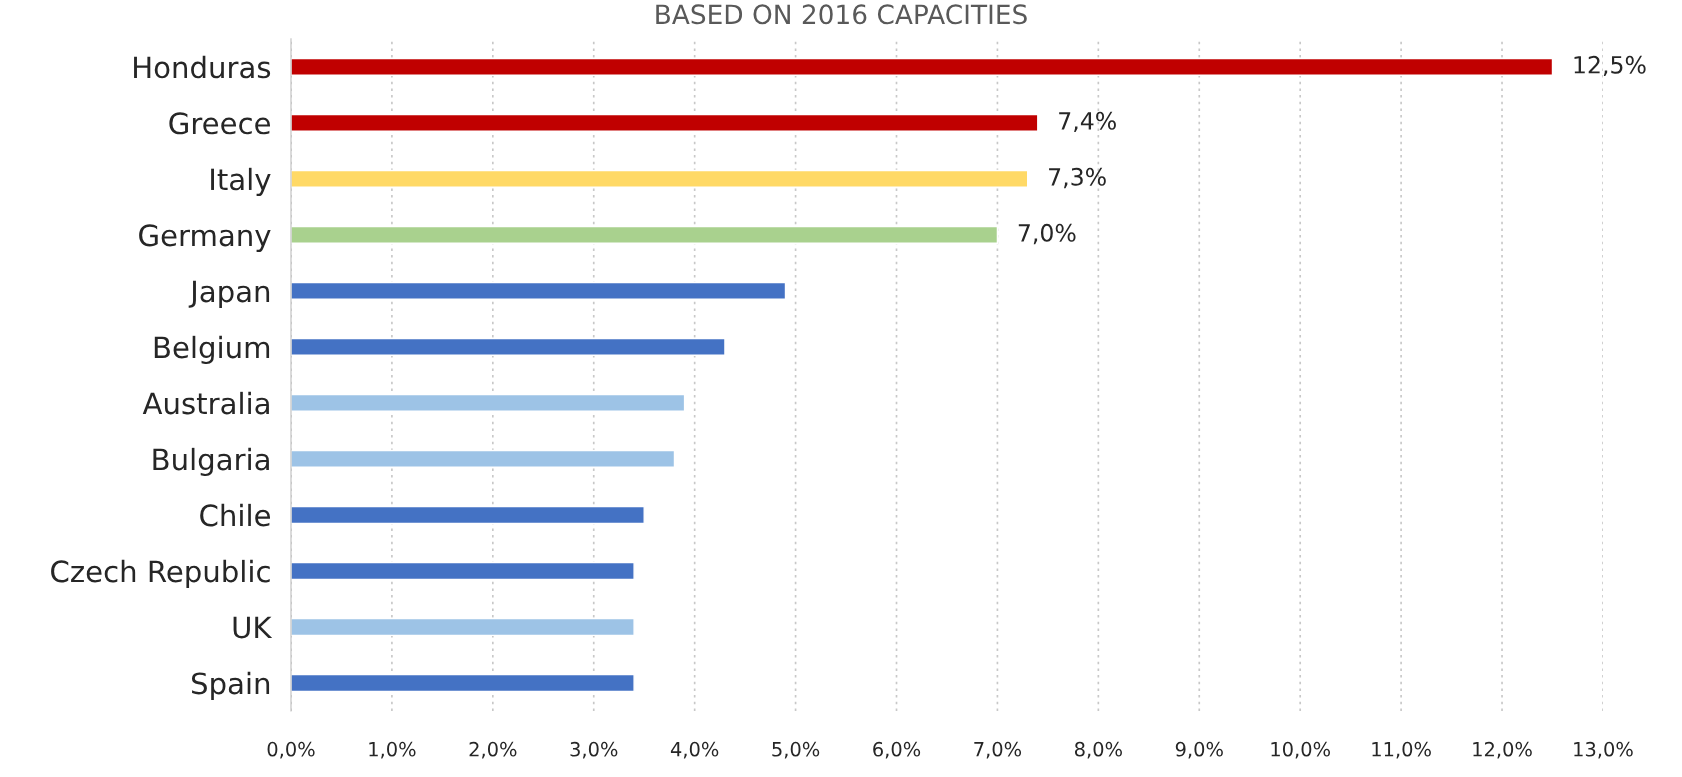  What do you see at coordinates (897, 750) in the screenshot?
I see `x-tick-label: 6,0%` at bounding box center [897, 750].